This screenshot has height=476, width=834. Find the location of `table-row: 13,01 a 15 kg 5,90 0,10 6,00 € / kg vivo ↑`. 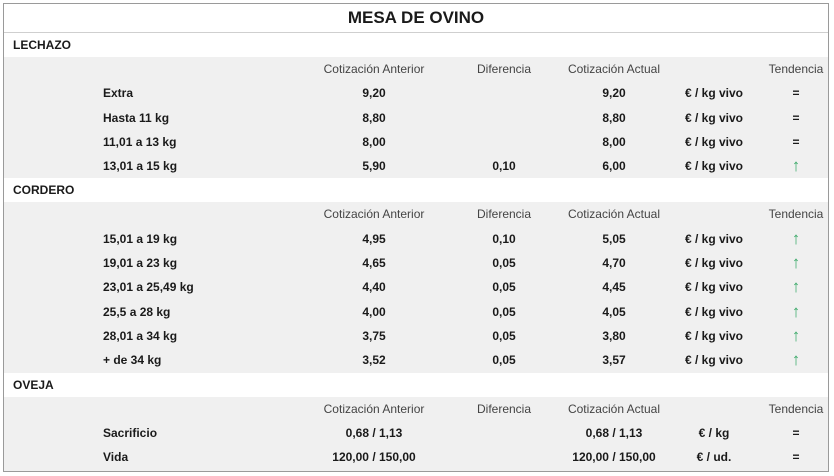

table-row: 13,01 a 15 kg 5,90 0,10 6,00 € / kg vivo ↑ is located at coordinates (416, 166).